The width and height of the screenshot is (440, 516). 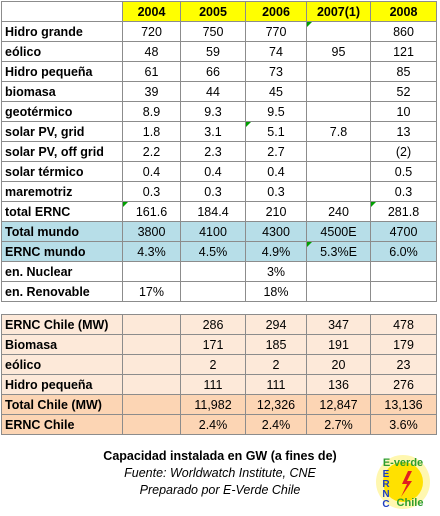 What do you see at coordinates (276, 424) in the screenshot?
I see `value-cell: 2.4%` at bounding box center [276, 424].